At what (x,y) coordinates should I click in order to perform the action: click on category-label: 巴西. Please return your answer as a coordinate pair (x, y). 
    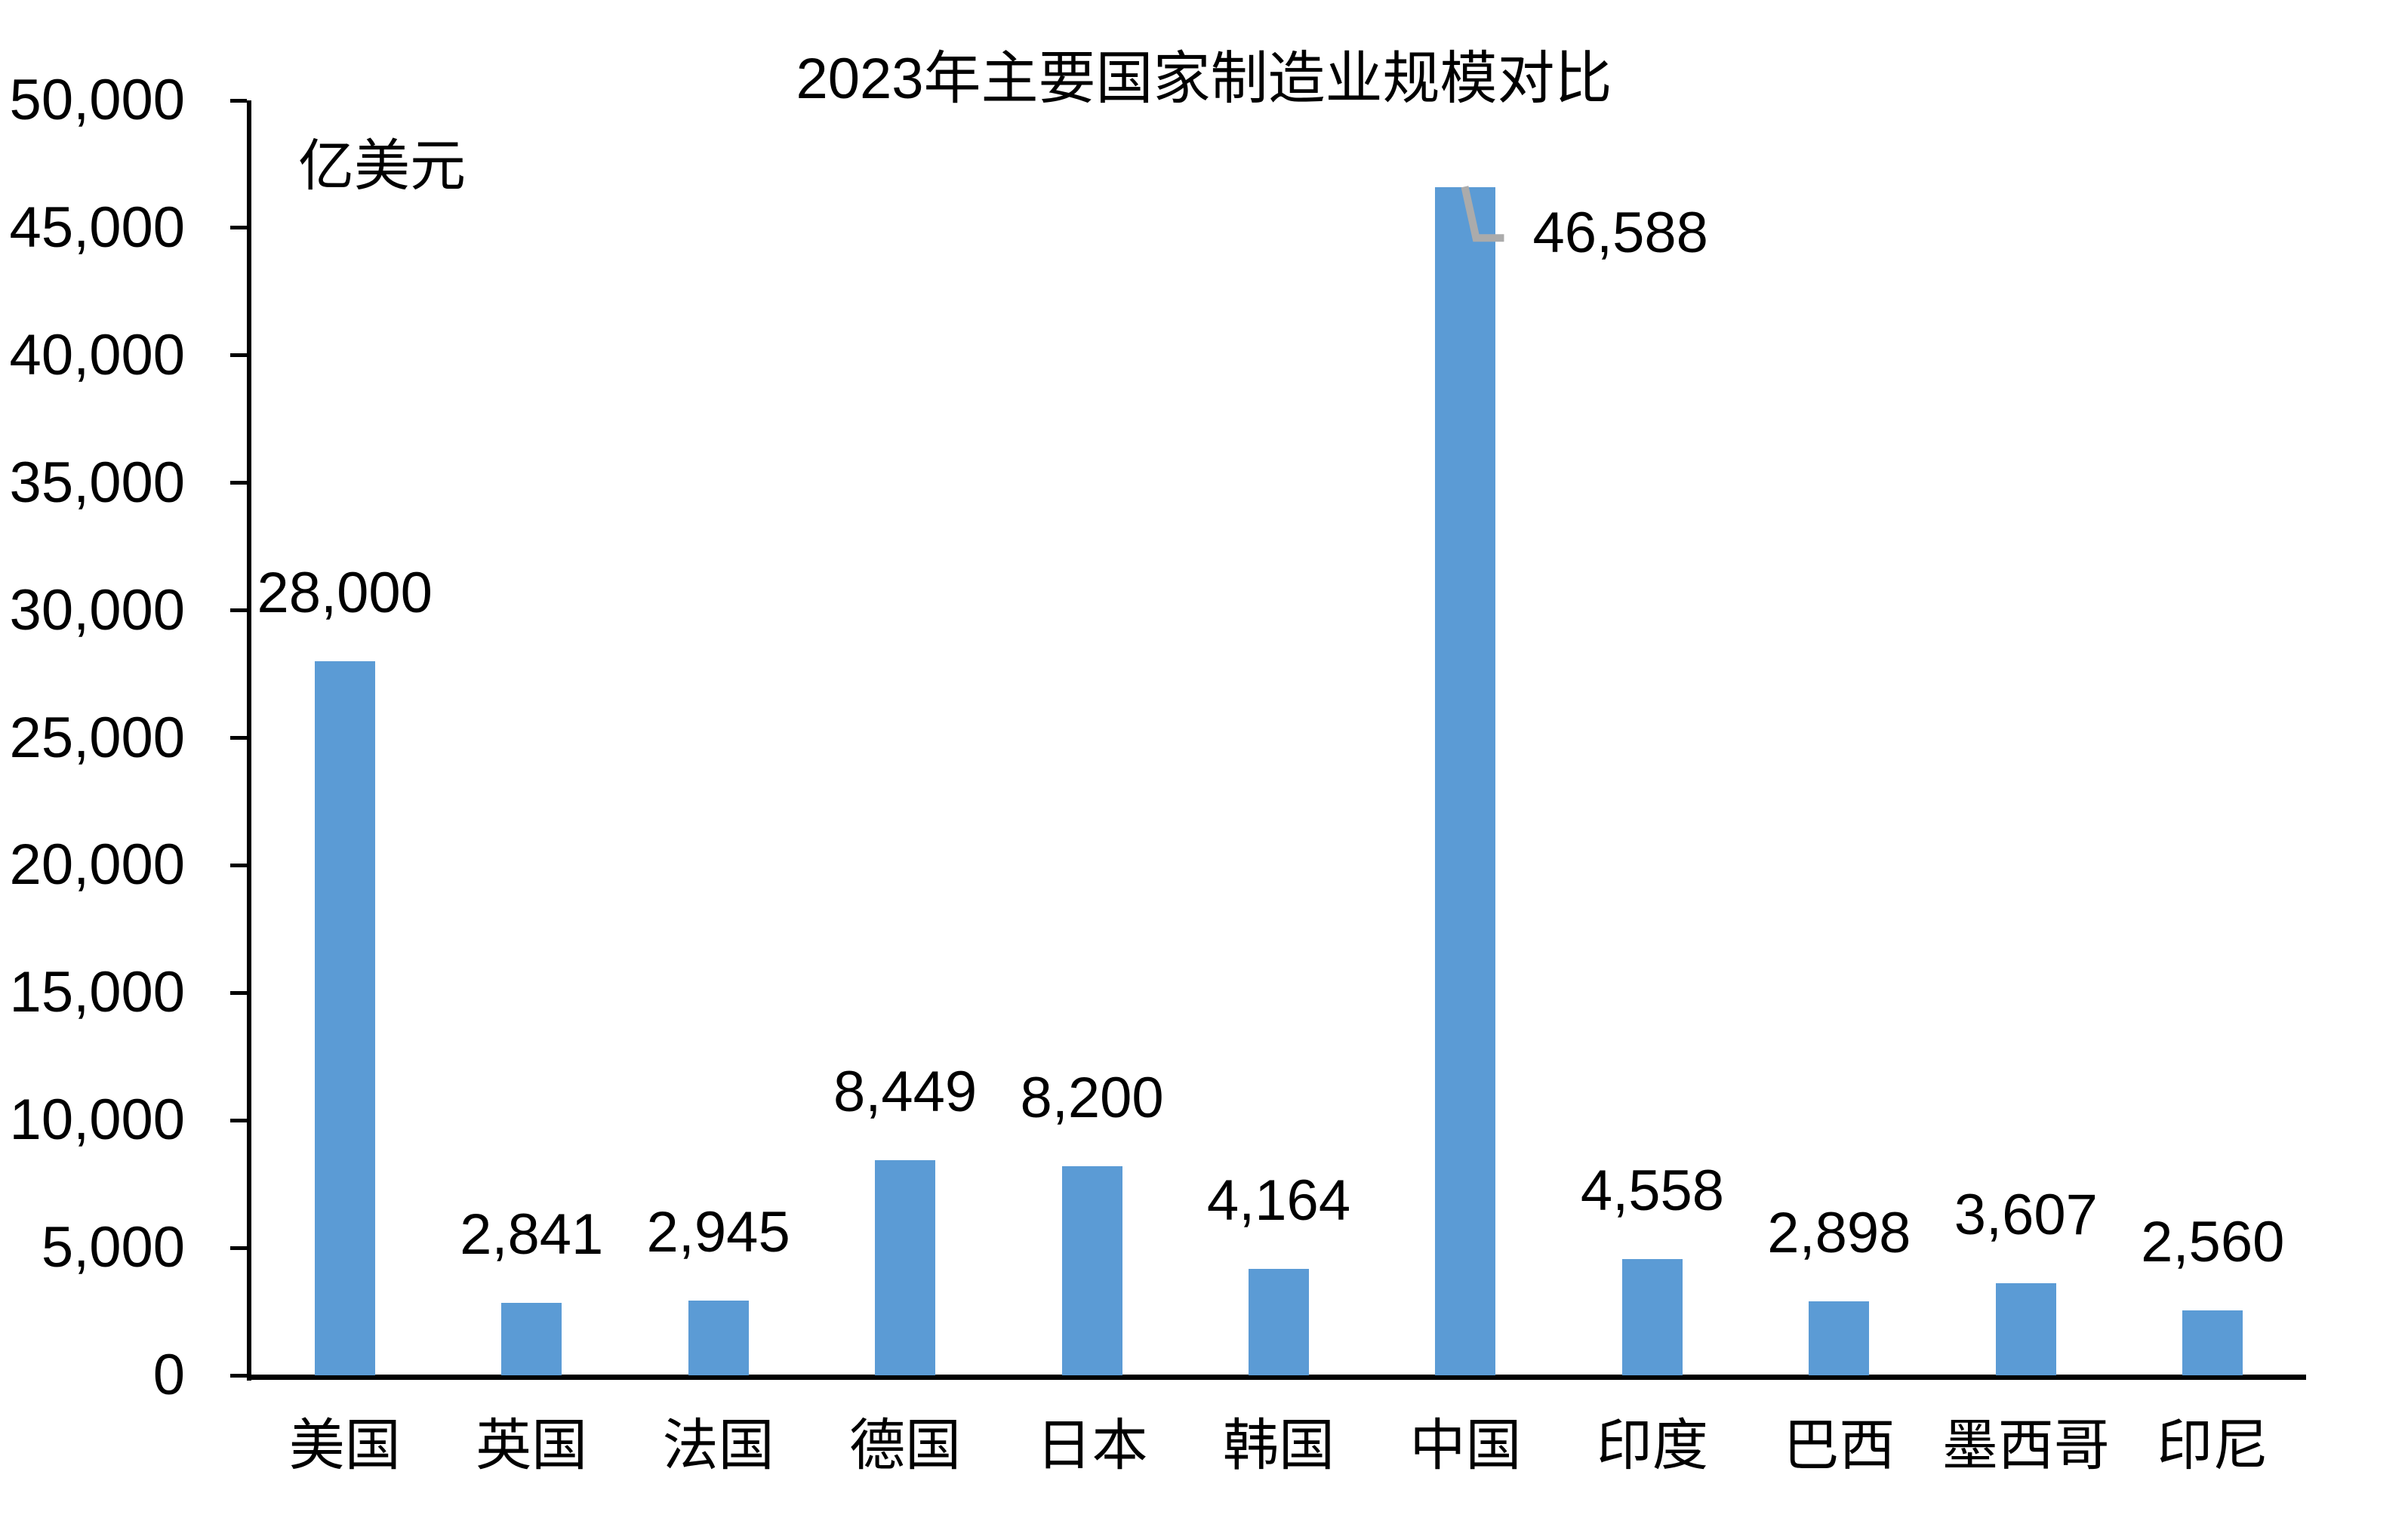
    Looking at the image, I should click on (1839, 1445).